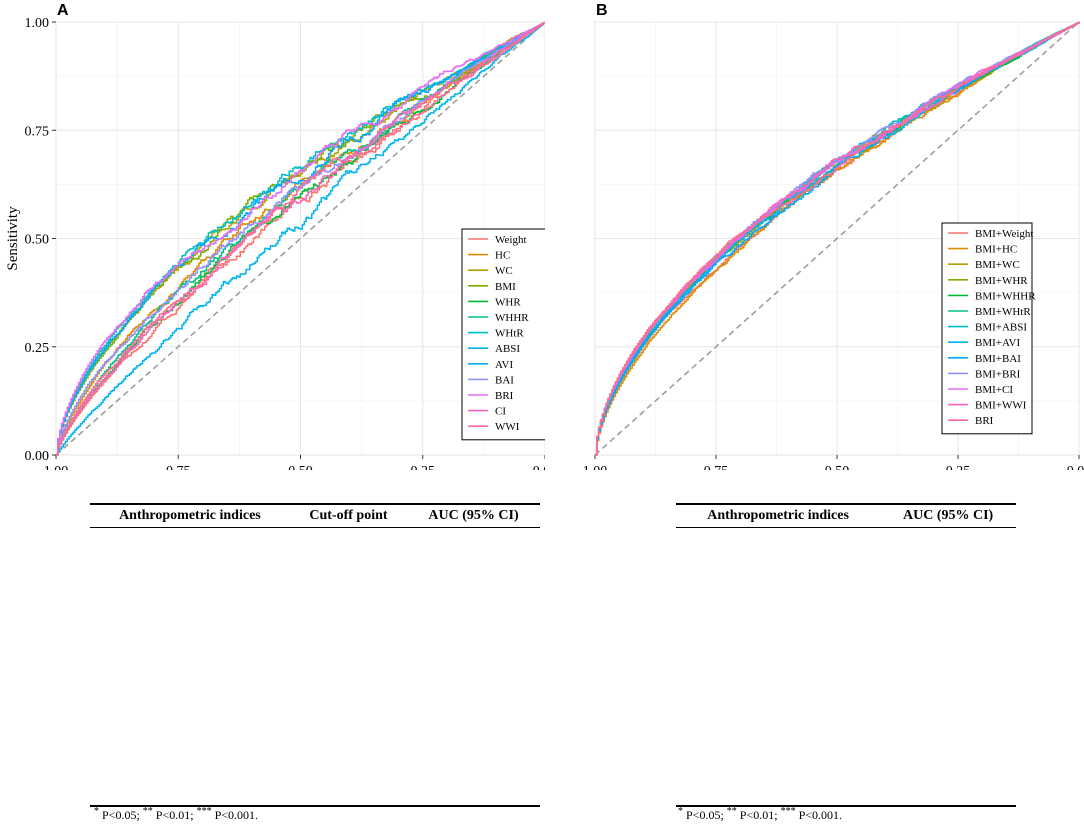  What do you see at coordinates (473, 515) in the screenshot?
I see `table-a-header: AUC (95% CI)` at bounding box center [473, 515].